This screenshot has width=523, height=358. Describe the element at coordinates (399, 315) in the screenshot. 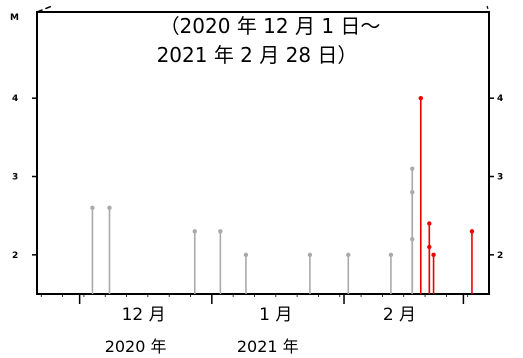

I see `x-month-label-2: 2 月` at that location.